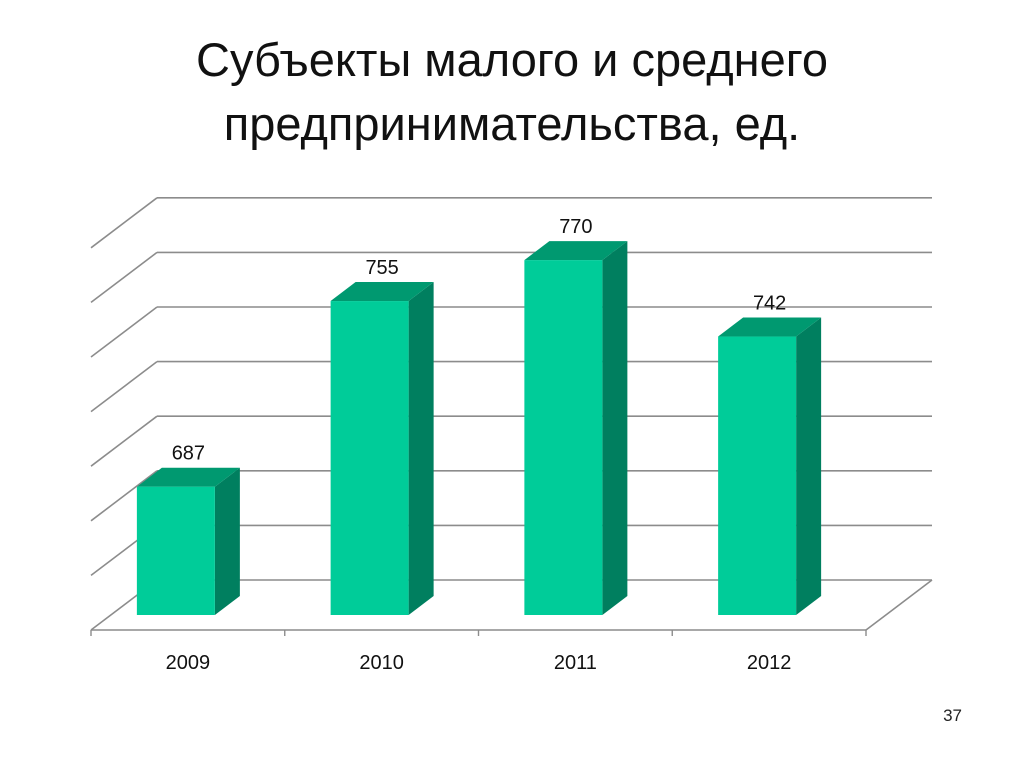 This screenshot has width=1024, height=768. Describe the element at coordinates (575, 227) in the screenshot. I see `data-label: 770` at that location.